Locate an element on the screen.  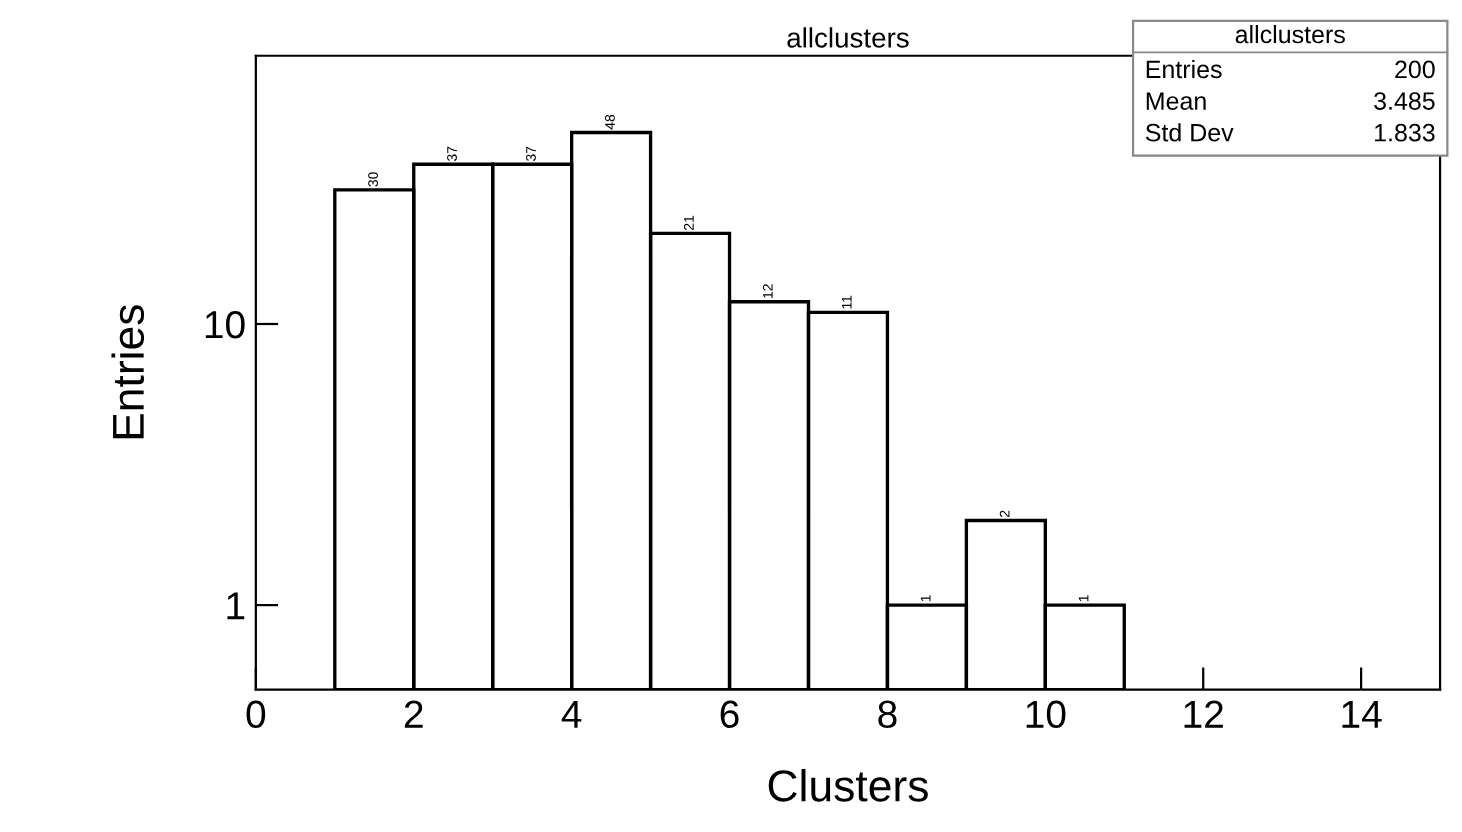
annotation: Entries is located at coordinates (1184, 69).